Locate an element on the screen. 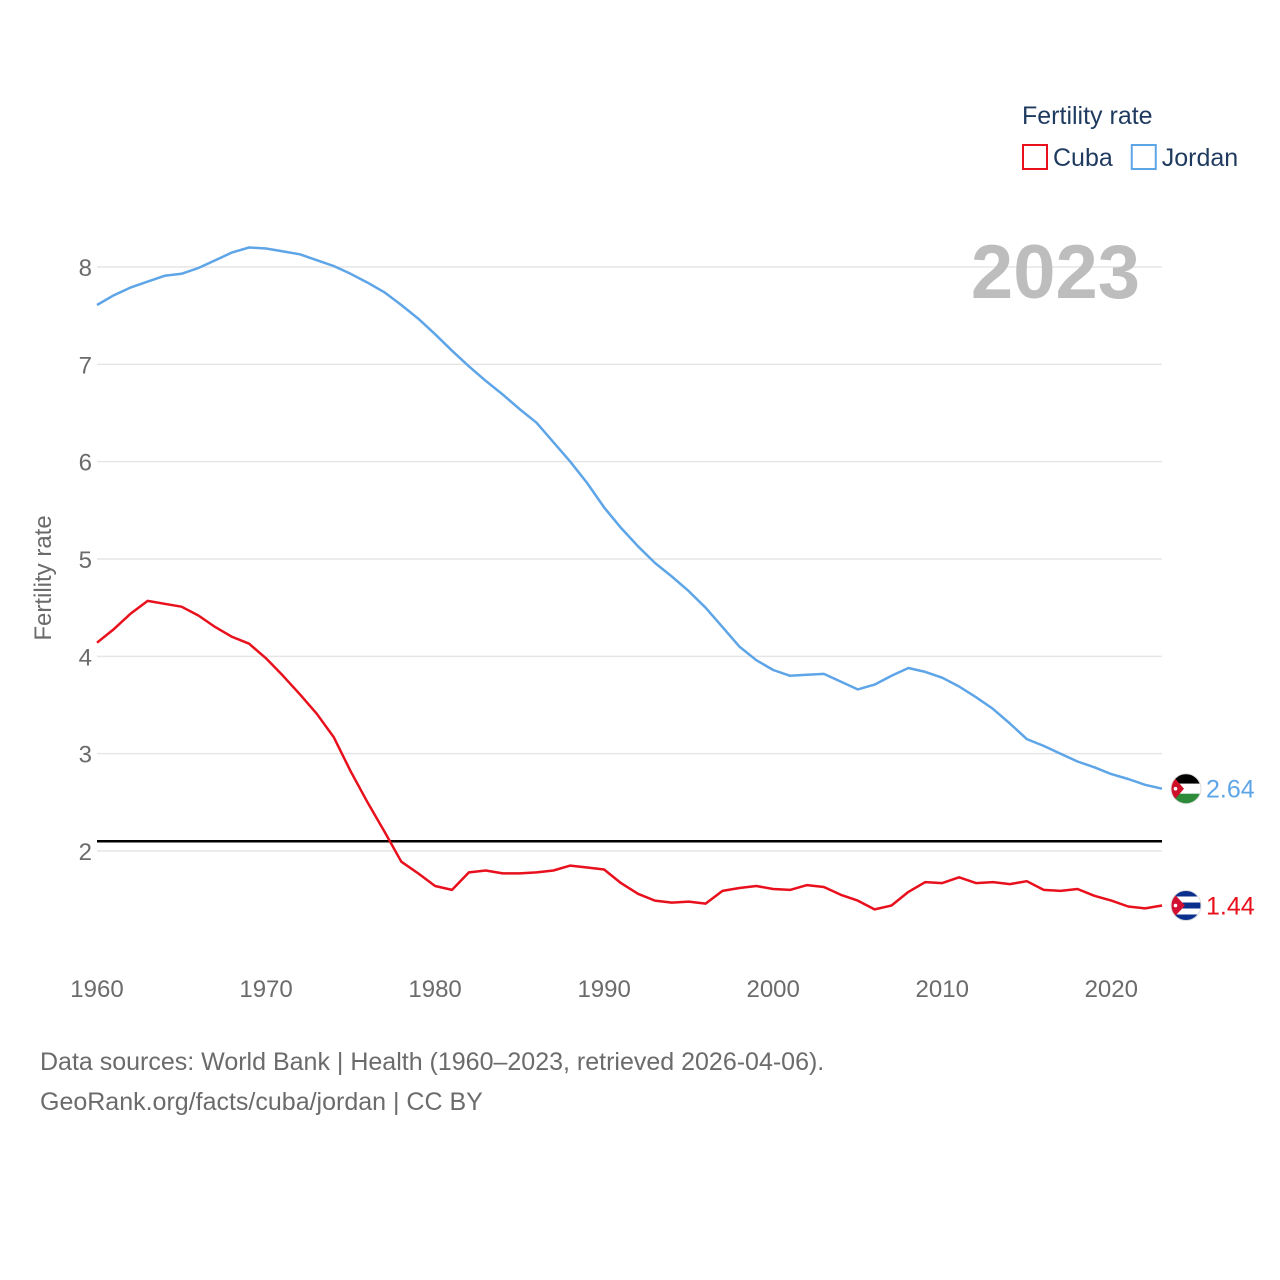 The height and width of the screenshot is (1280, 1280). y-axis-ticks: 2 3 4 5 6 7 8 is located at coordinates (85, 560).